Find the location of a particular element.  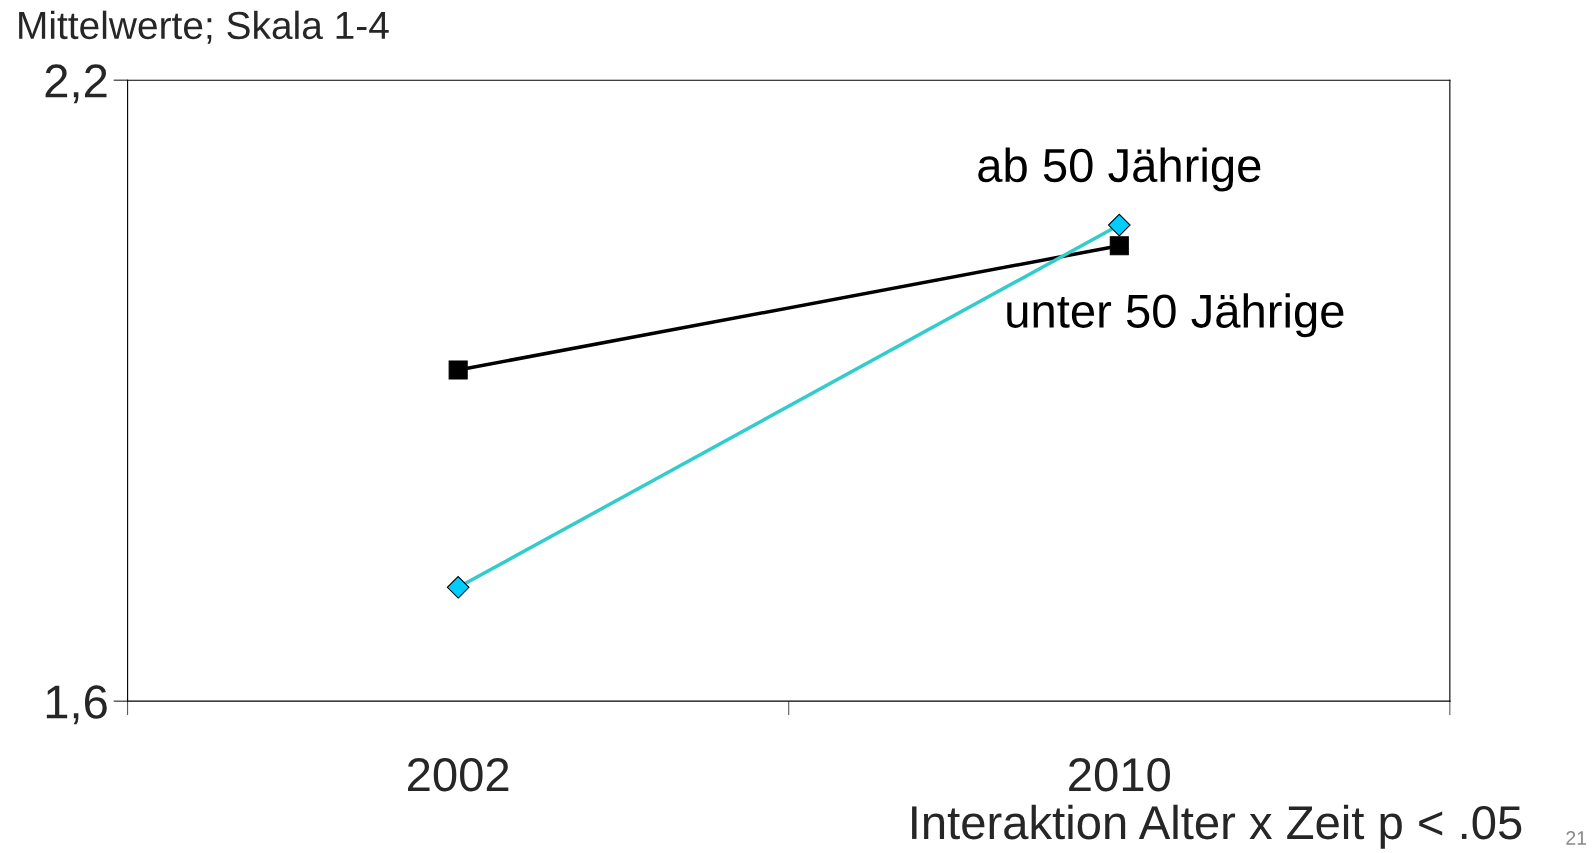

x-tick-label: 2002 is located at coordinates (458, 774).